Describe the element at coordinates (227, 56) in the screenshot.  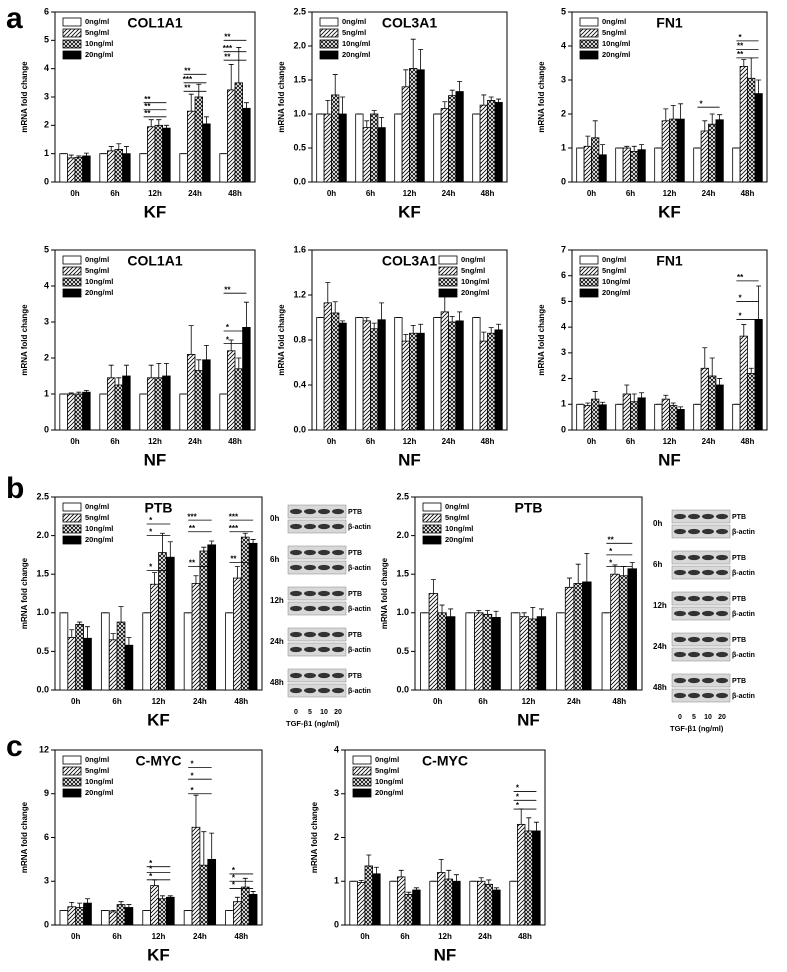
I see `significance-label: **` at that location.